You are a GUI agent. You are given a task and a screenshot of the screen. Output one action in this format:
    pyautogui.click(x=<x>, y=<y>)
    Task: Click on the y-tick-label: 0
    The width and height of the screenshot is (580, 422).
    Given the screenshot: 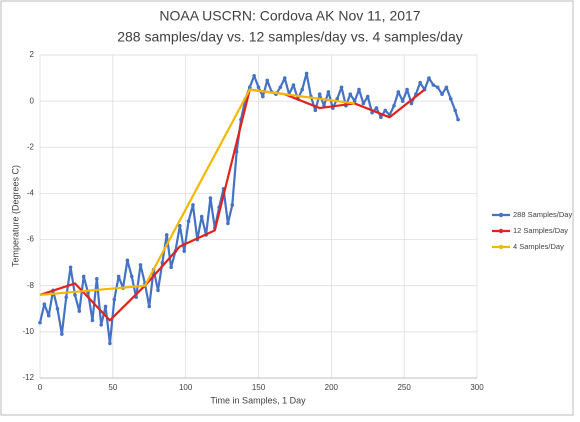 What is the action you would take?
    pyautogui.click(x=32, y=100)
    